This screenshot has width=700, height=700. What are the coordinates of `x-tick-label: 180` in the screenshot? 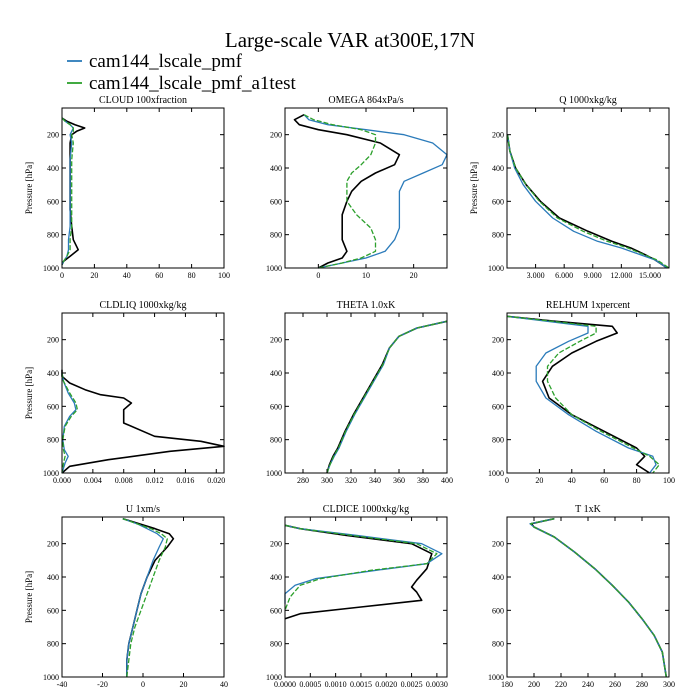 It's located at (507, 684).